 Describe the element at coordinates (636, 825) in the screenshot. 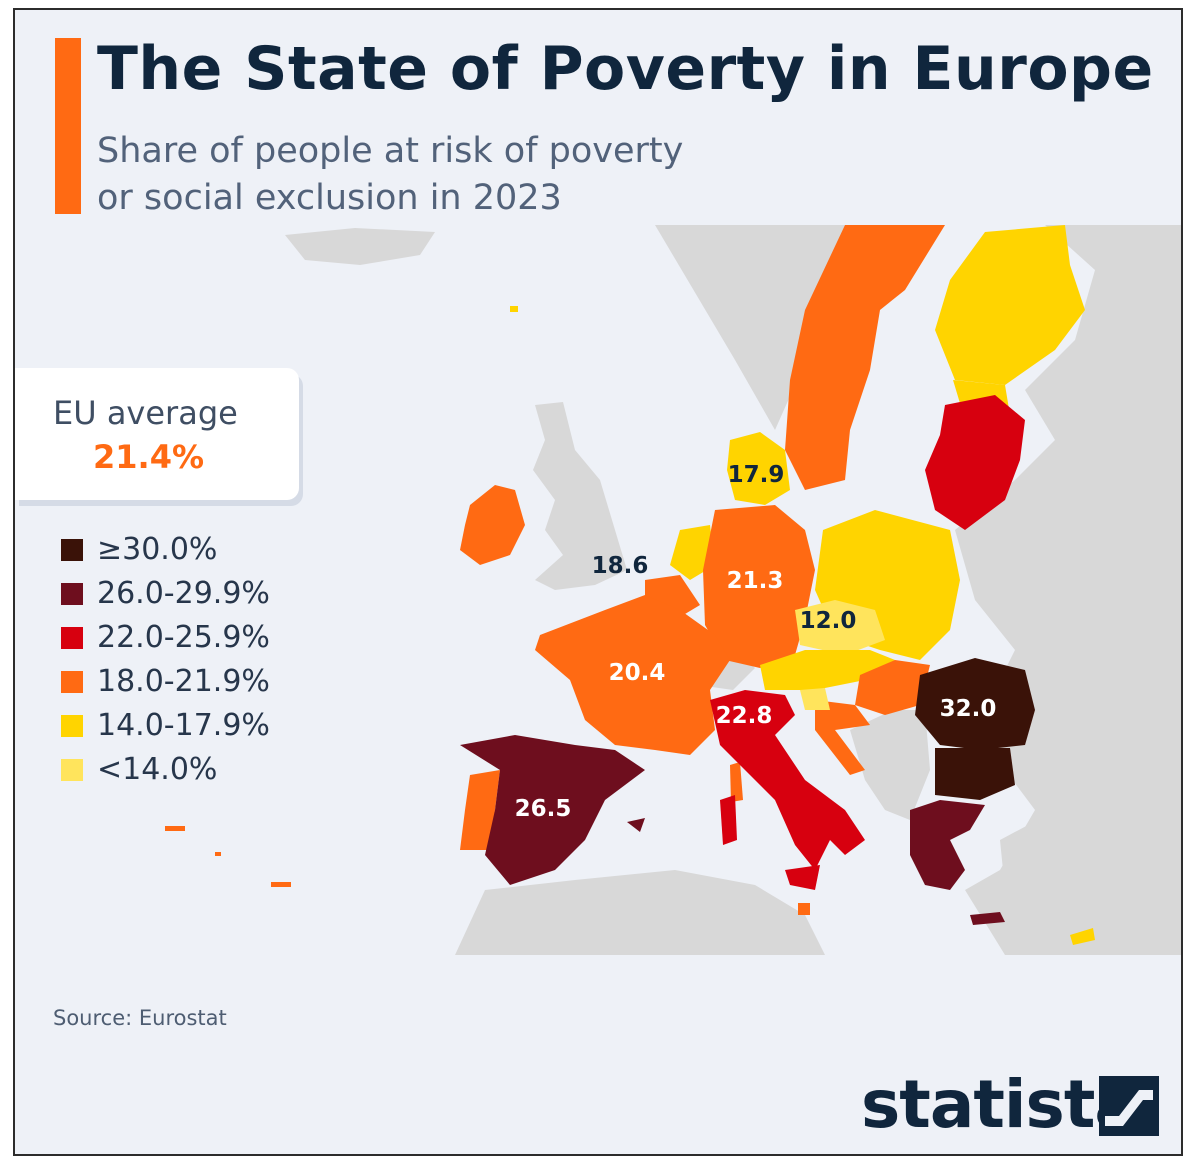

I see `country-balearics` at that location.